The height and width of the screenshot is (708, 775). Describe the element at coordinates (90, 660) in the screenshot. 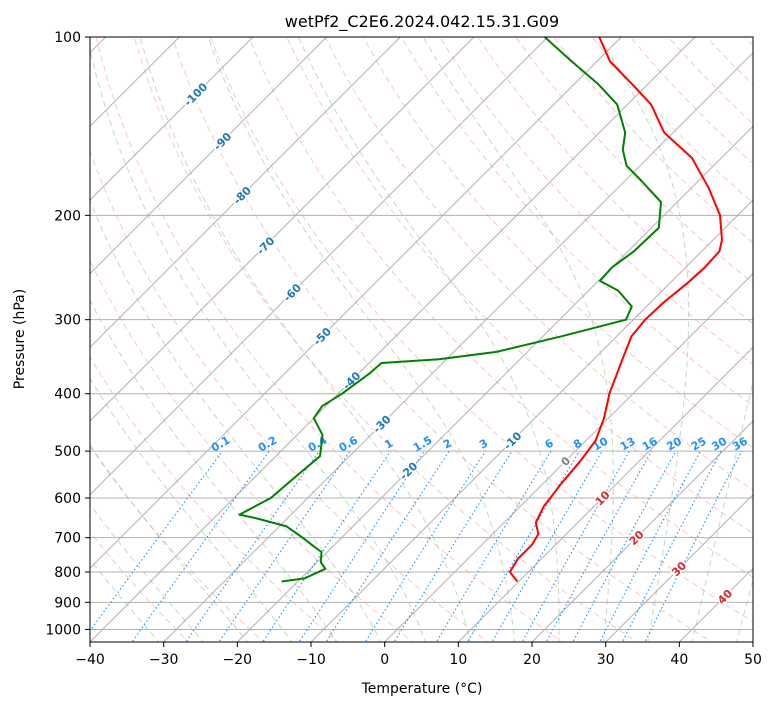

I see `x-tick-label: −40` at that location.